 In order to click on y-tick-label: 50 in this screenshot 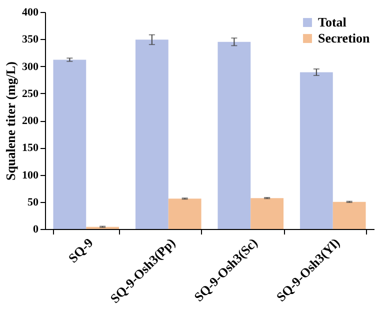, I will do `click(33, 202)`.